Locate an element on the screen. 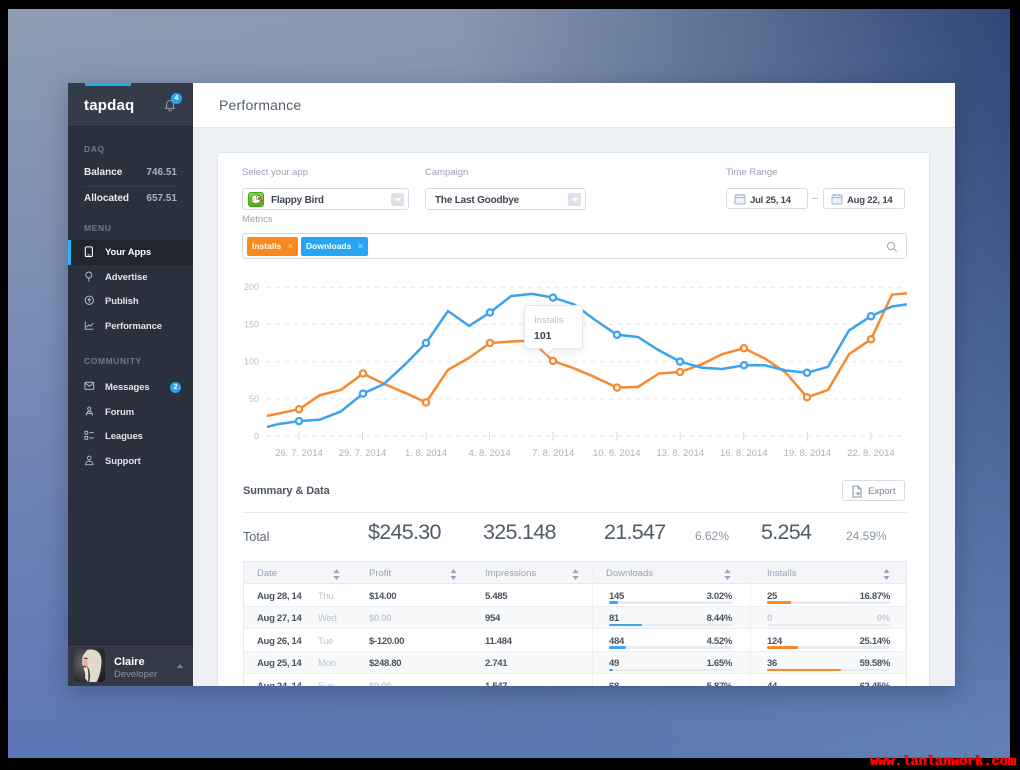  svg-text: 150 is located at coordinates (251, 324).